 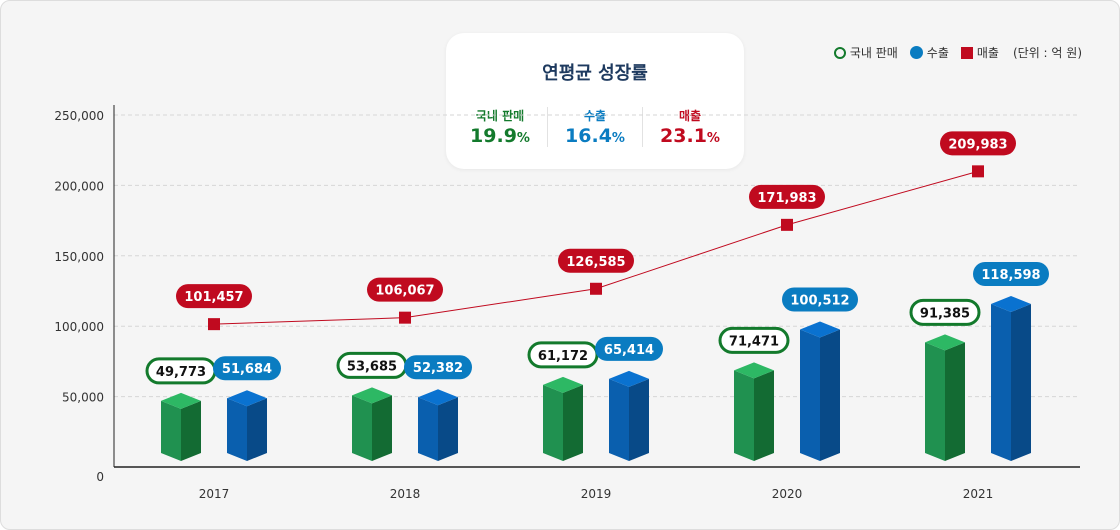 What do you see at coordinates (500, 127) in the screenshot?
I see `stat-domestic: 국내 판매 19.9%` at bounding box center [500, 127].